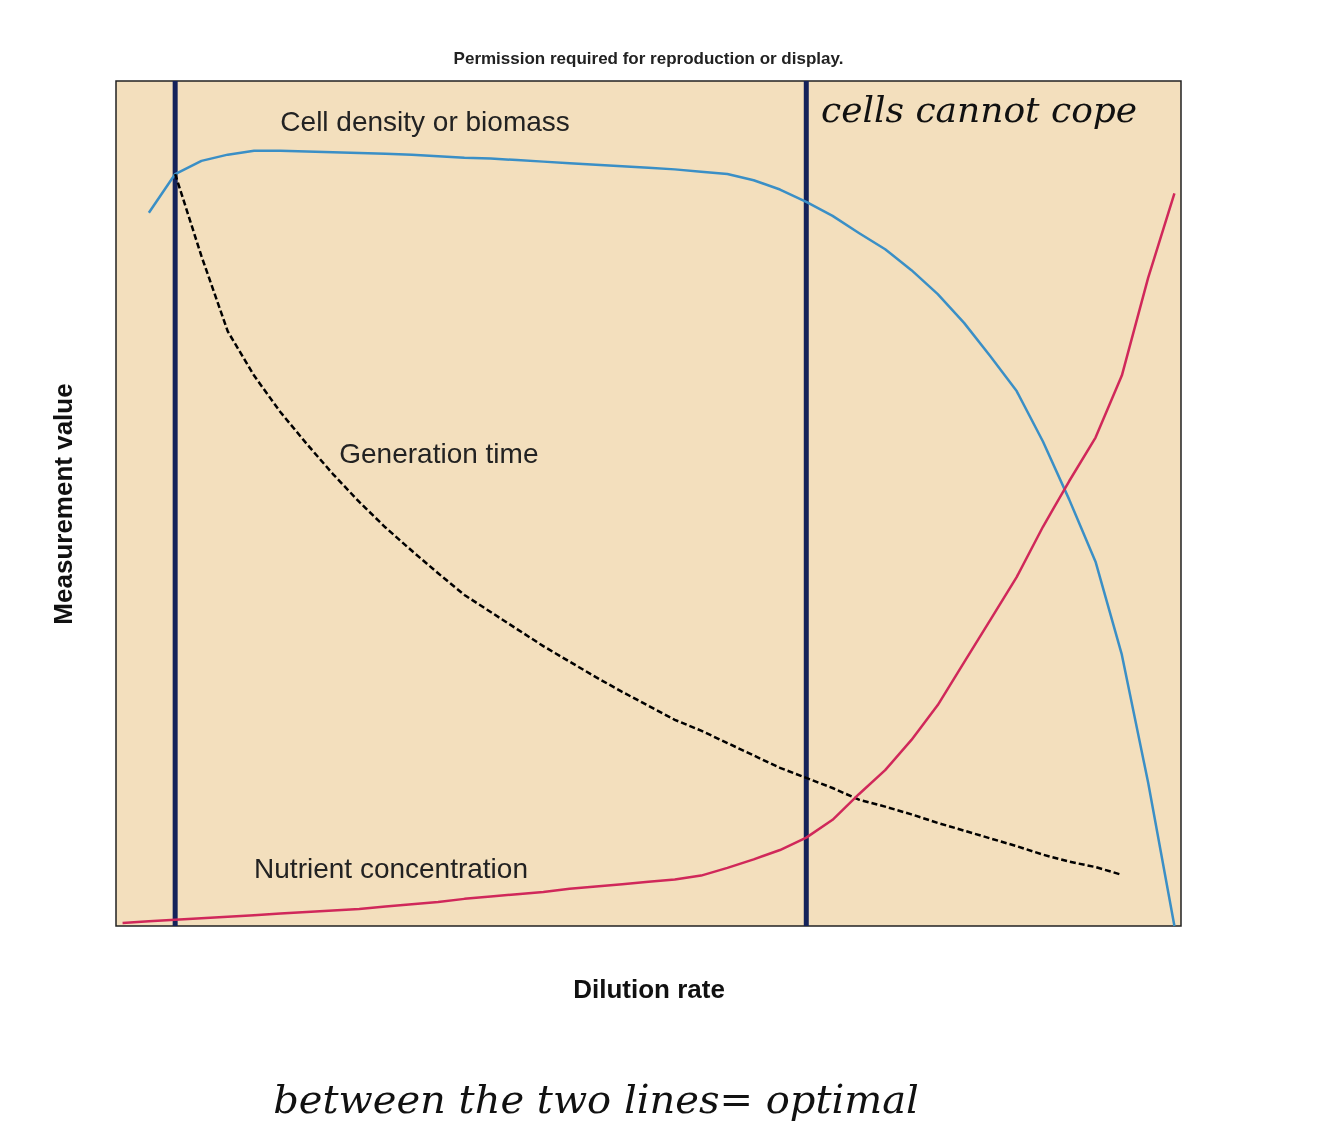  What do you see at coordinates (425, 121) in the screenshot?
I see `series-label: Cell density or biomass` at bounding box center [425, 121].